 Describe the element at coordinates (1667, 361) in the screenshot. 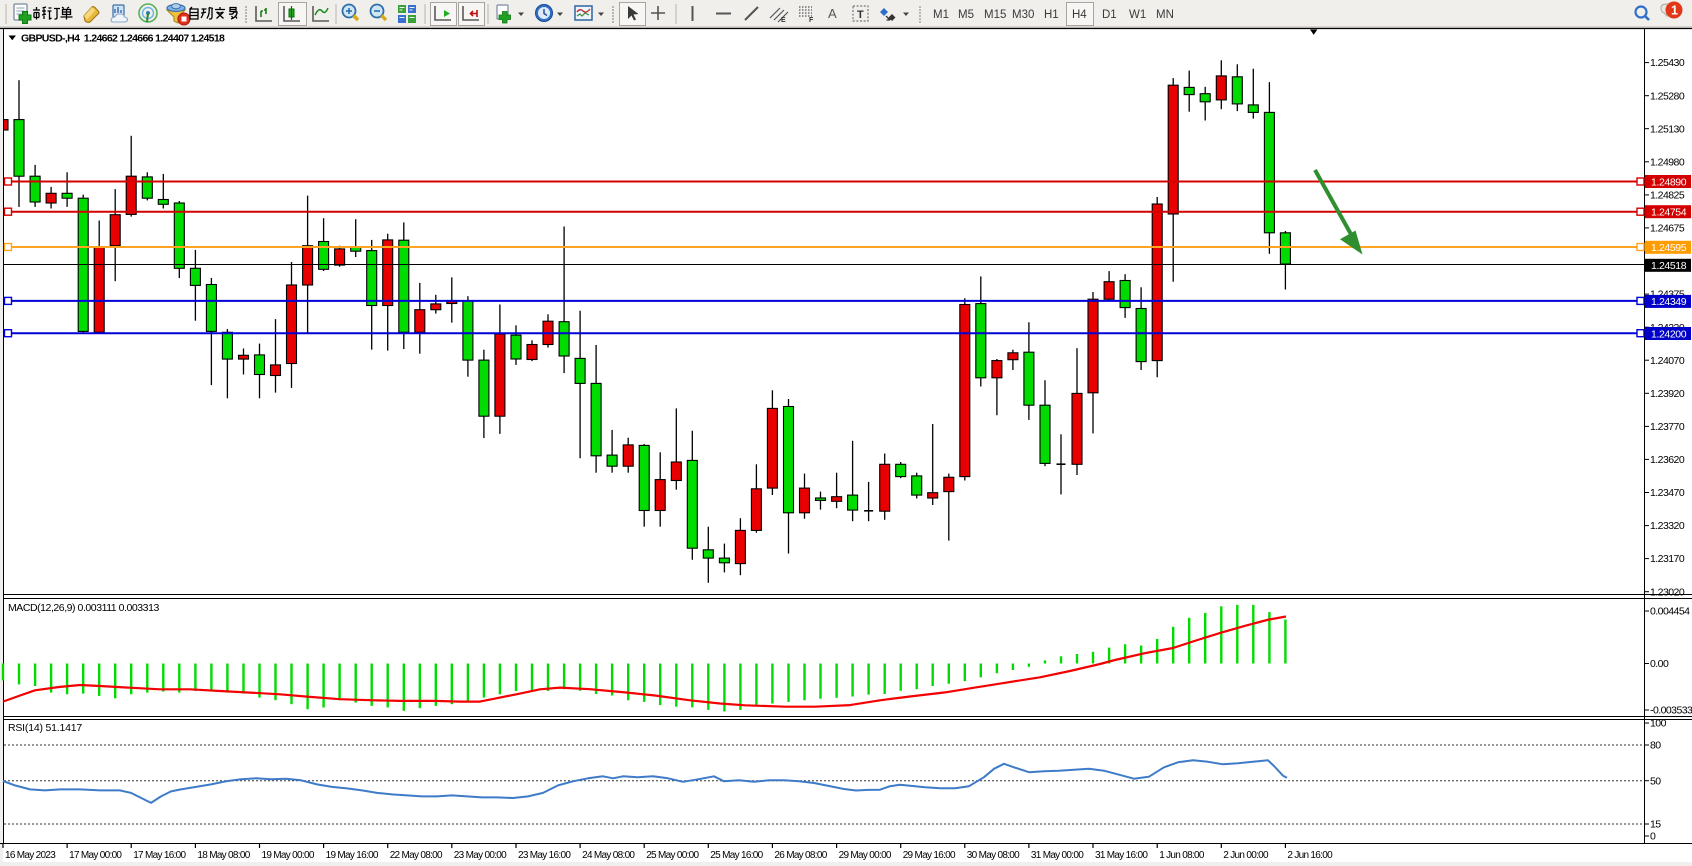

I see `svg-text: 1.24070` at that location.